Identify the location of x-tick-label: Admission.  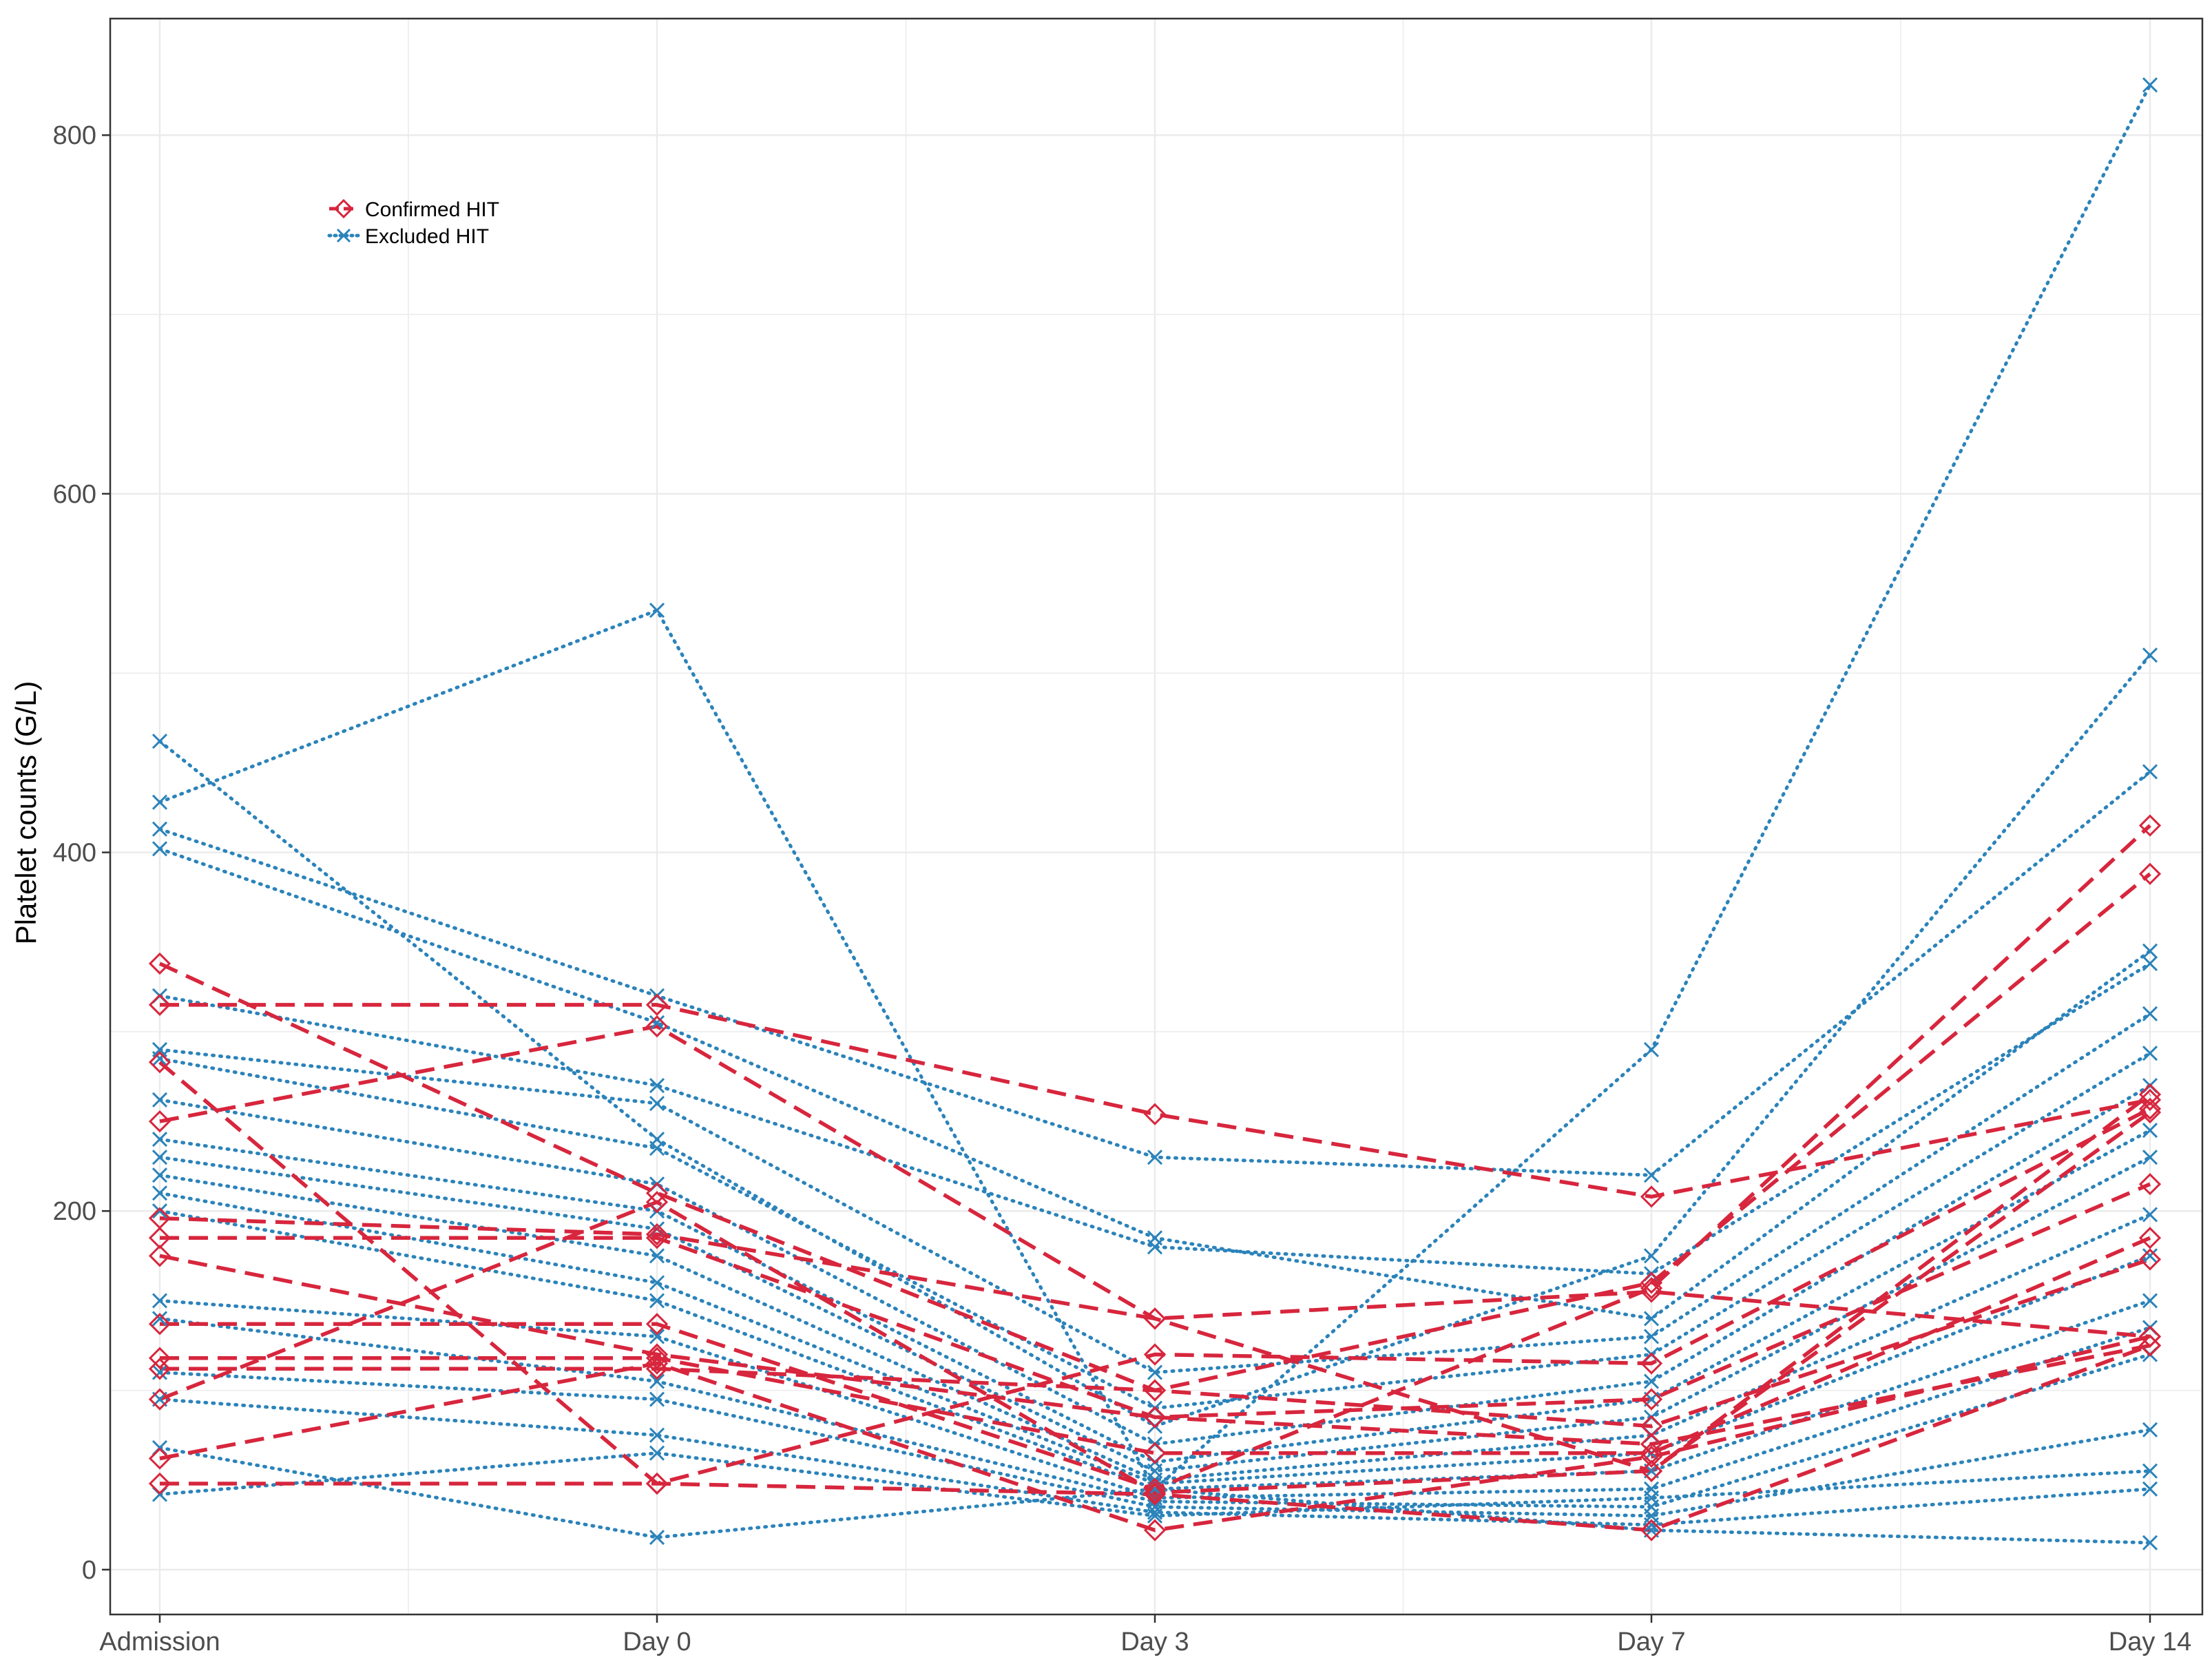
(159, 1642).